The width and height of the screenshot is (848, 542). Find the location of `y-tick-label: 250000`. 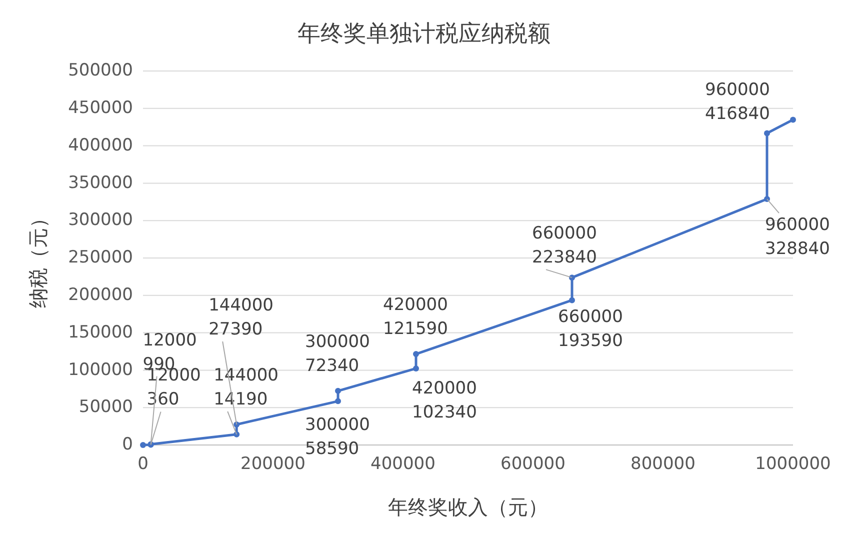

y-tick-label: 250000 is located at coordinates (100, 258).